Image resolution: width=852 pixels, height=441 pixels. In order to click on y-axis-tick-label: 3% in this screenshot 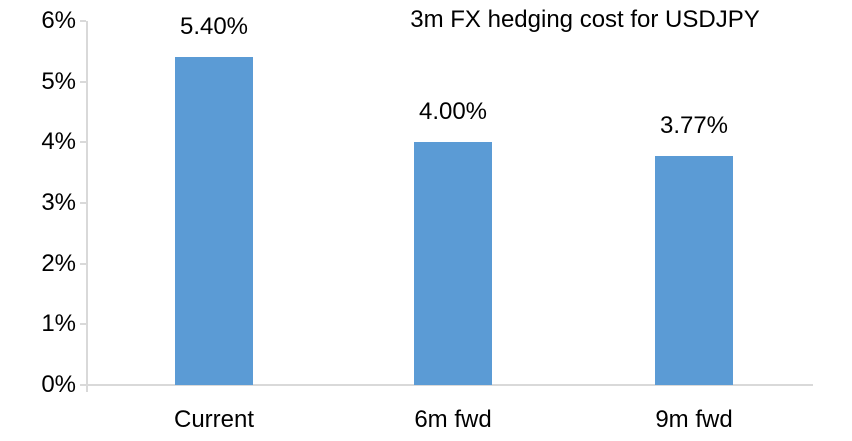, I will do `click(58, 202)`.